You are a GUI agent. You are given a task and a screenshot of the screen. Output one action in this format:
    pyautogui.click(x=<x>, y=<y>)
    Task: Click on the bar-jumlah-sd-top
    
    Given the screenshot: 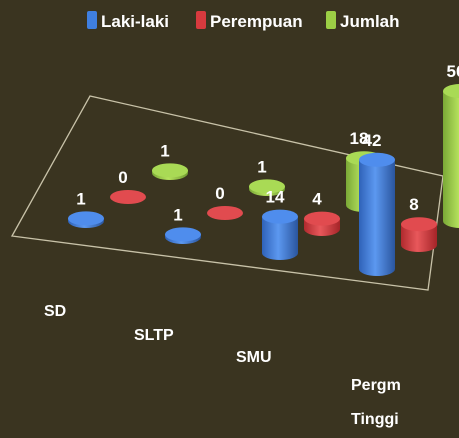 What is the action you would take?
    pyautogui.click(x=170, y=170)
    